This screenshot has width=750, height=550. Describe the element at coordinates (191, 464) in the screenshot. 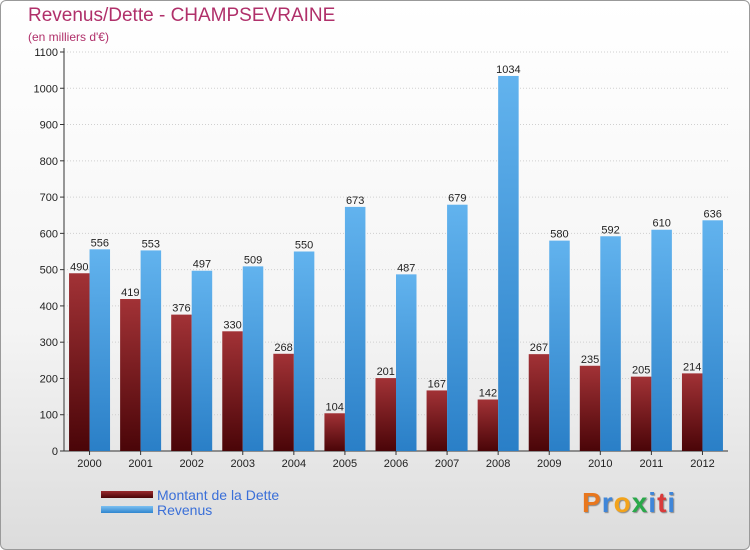

I see `x-tick-label: 2002` at that location.